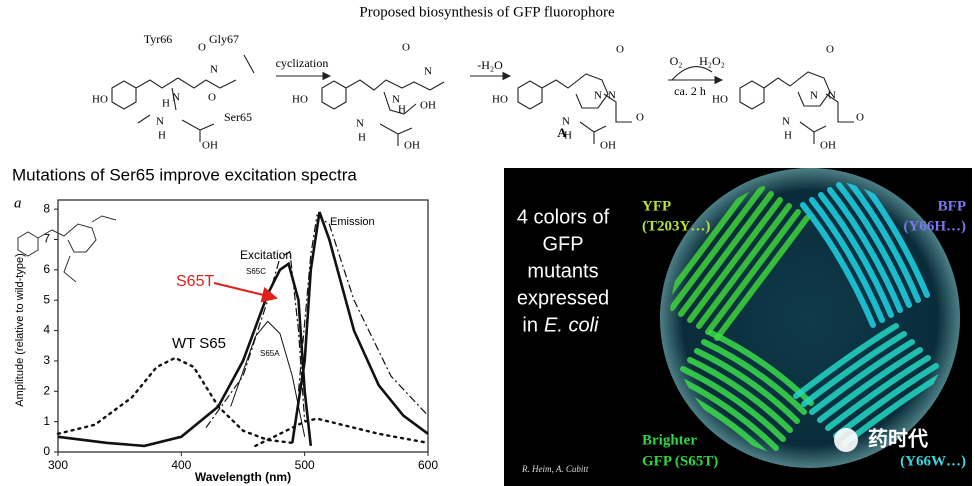 This screenshot has width=975, height=486. I want to click on gfp-label: Brighter, so click(669, 440).